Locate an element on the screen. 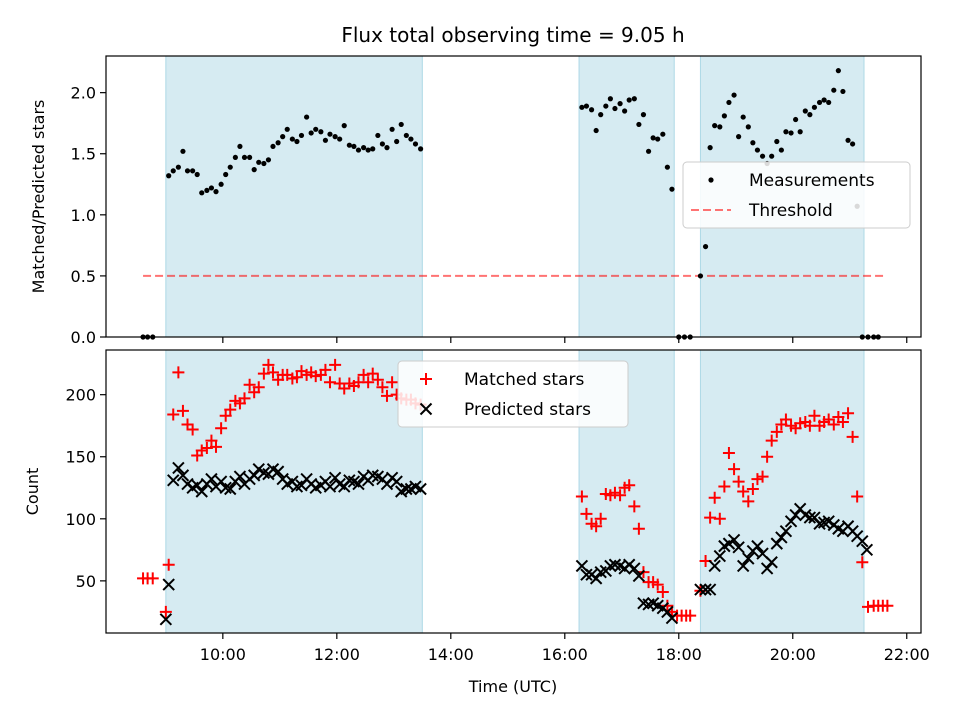  top-legend-box is located at coordinates (796, 195).